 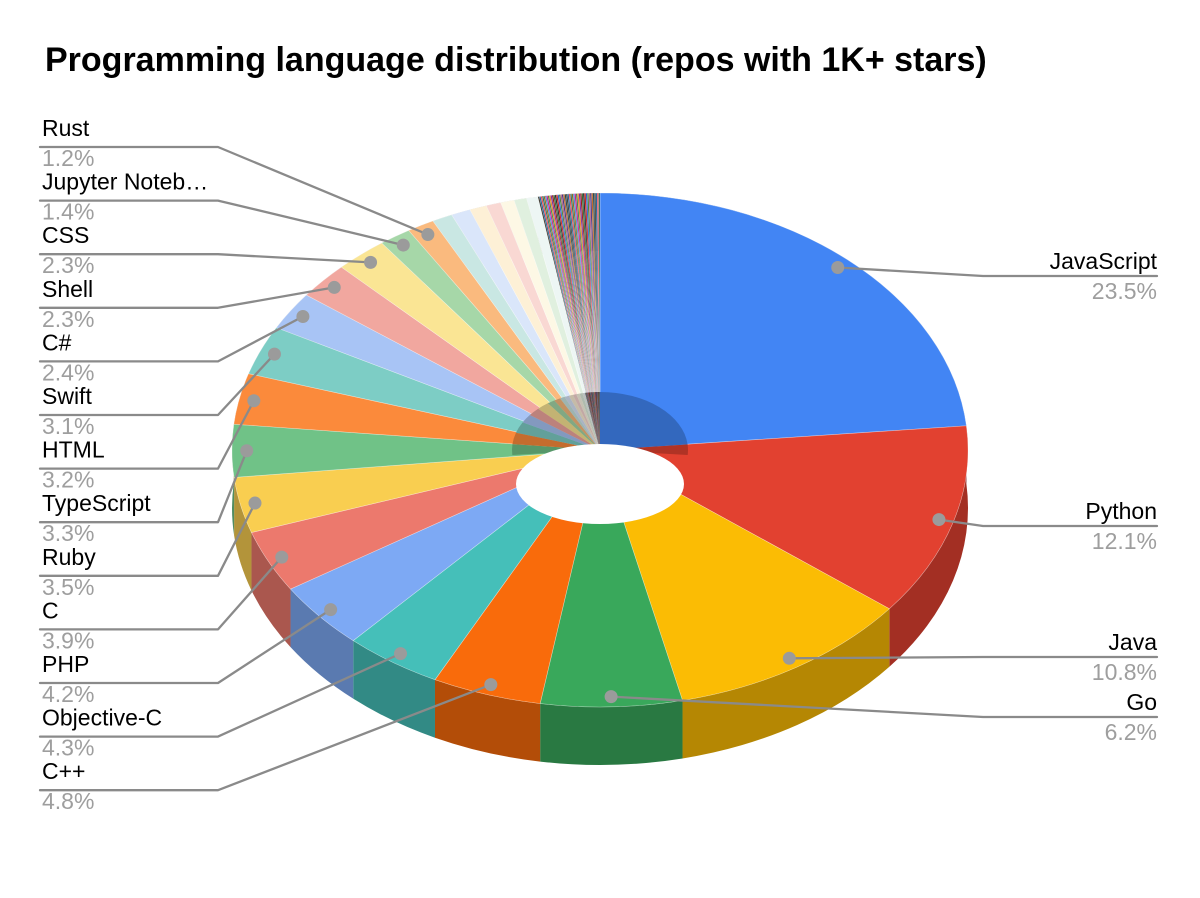 I want to click on callout-pct-slice-15-jupyter-noteb: 1.4%, so click(x=68, y=212).